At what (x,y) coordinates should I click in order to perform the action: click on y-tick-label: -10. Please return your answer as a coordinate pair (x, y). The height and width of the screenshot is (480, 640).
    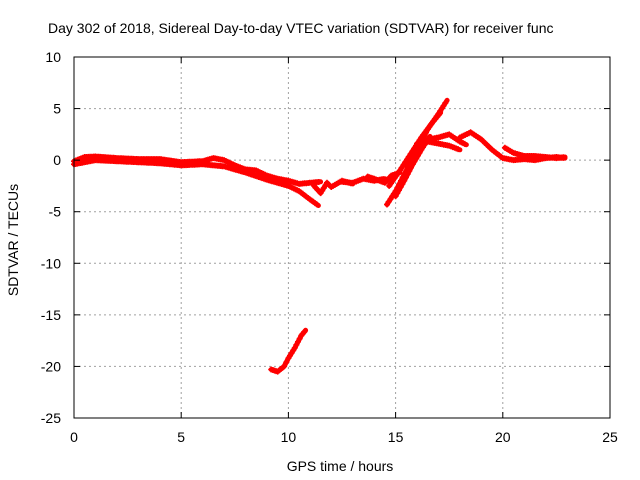
    Looking at the image, I should click on (51, 263).